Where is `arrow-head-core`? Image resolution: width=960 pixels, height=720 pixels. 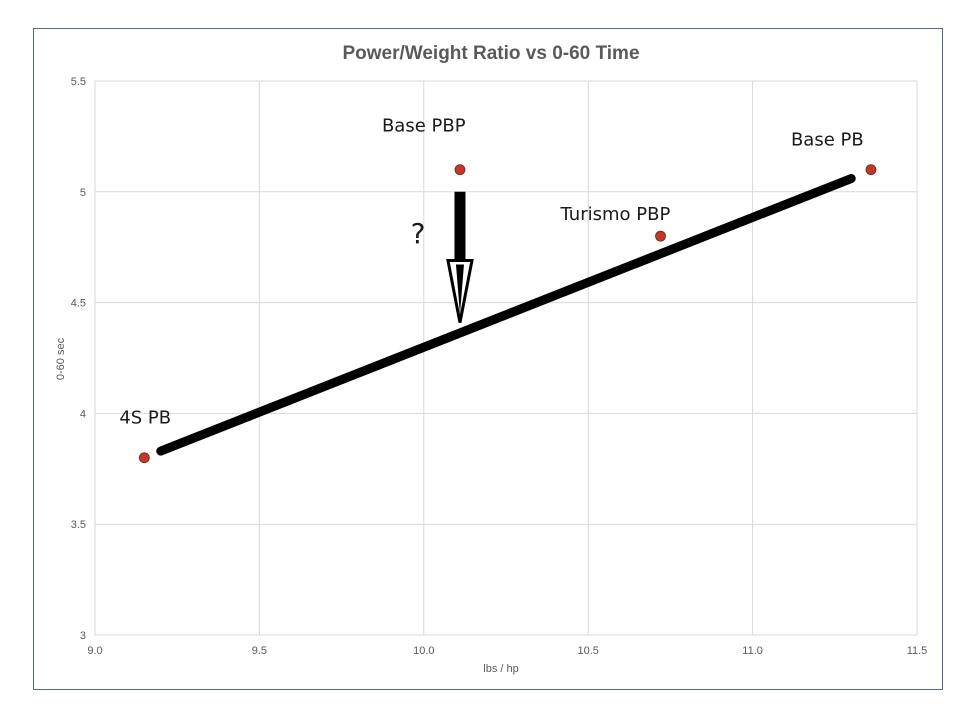 arrow-head-core is located at coordinates (459, 289).